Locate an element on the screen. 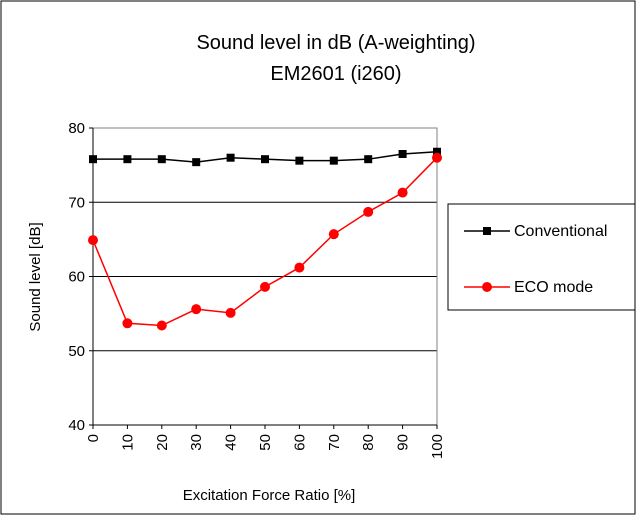 The width and height of the screenshot is (636, 515). y-axis: 40 50 60 70 80 is located at coordinates (81, 277).